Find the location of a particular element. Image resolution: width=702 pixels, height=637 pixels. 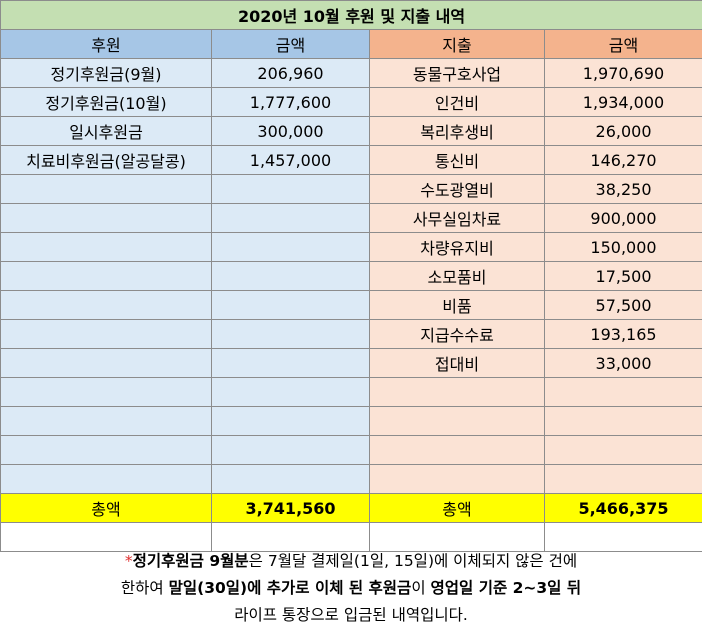

footnote-line-1: *정기후원금 9월분은 7월달 결제일(1일, 15일)에 이체되지 않은 건에 is located at coordinates (351, 561).